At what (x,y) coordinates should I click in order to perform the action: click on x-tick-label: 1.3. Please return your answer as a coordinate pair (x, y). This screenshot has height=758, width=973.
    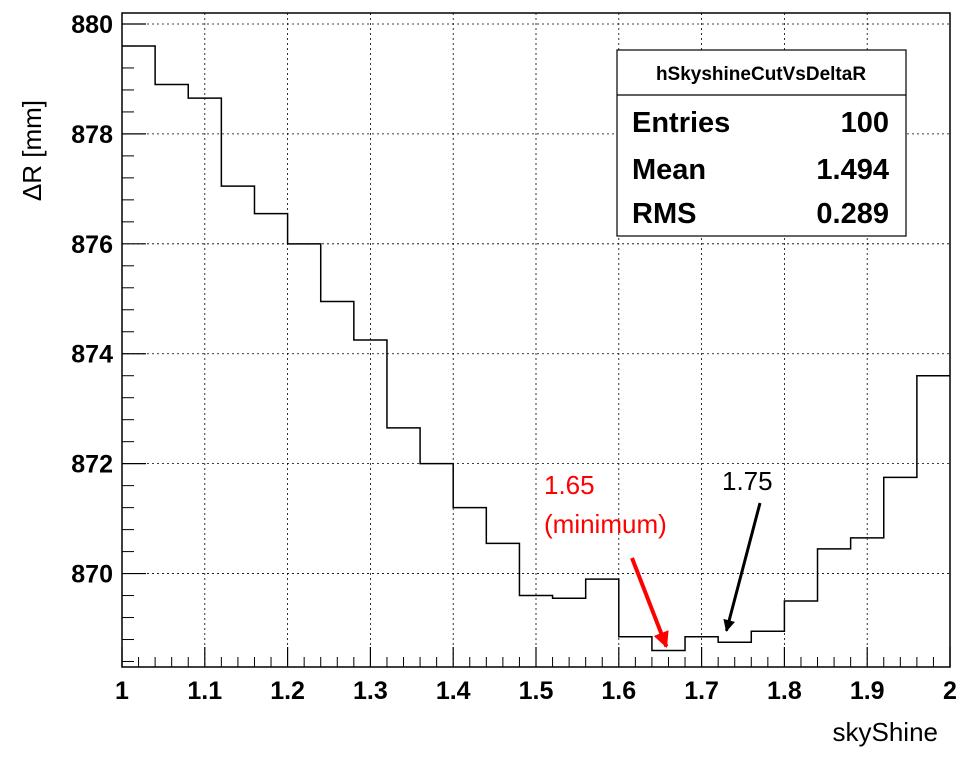
    Looking at the image, I should click on (370, 691).